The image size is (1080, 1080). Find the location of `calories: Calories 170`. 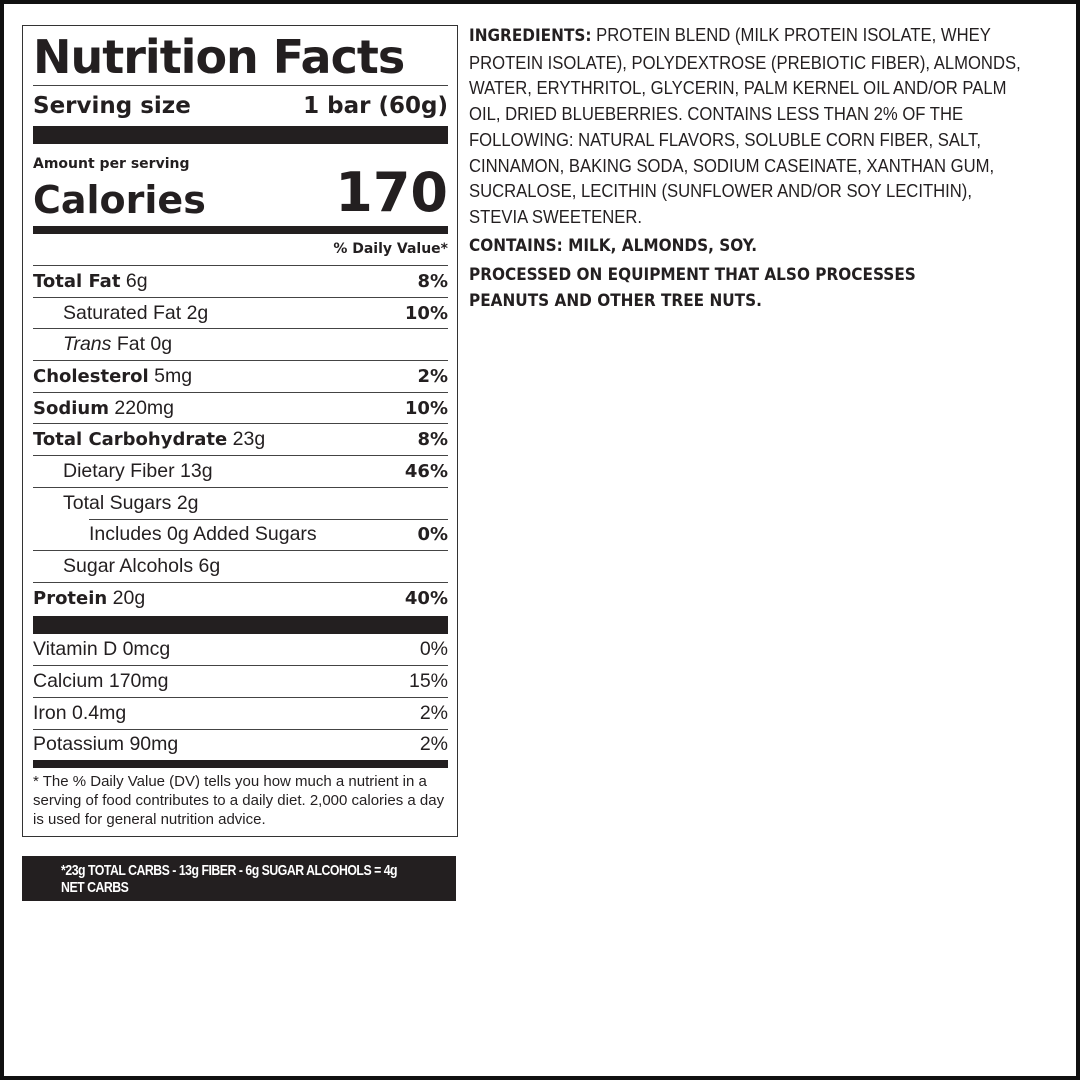

calories: Calories 170 is located at coordinates (240, 194).